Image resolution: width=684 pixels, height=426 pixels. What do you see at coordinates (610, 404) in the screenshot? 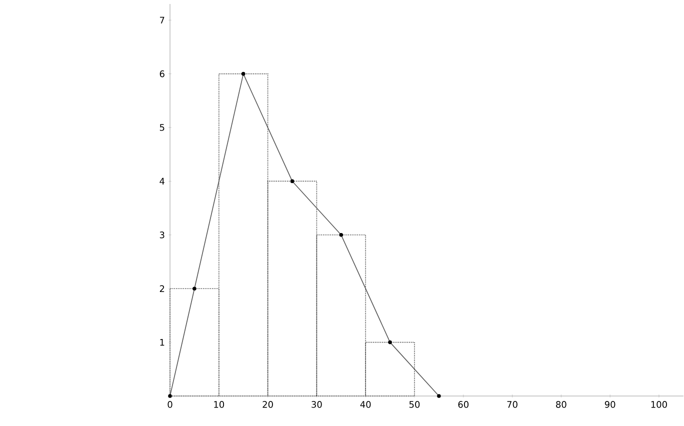
I see `x-tick-label: 90` at bounding box center [610, 404].